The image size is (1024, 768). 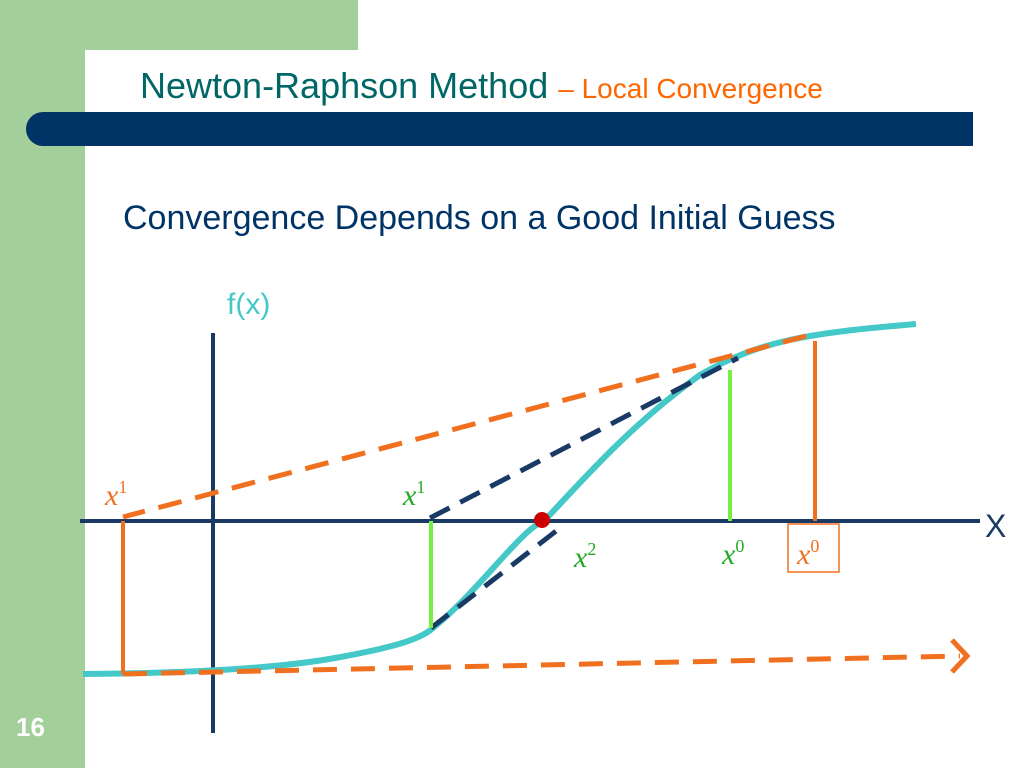 What do you see at coordinates (960, 656) in the screenshot?
I see `divergence-arrowhead` at bounding box center [960, 656].